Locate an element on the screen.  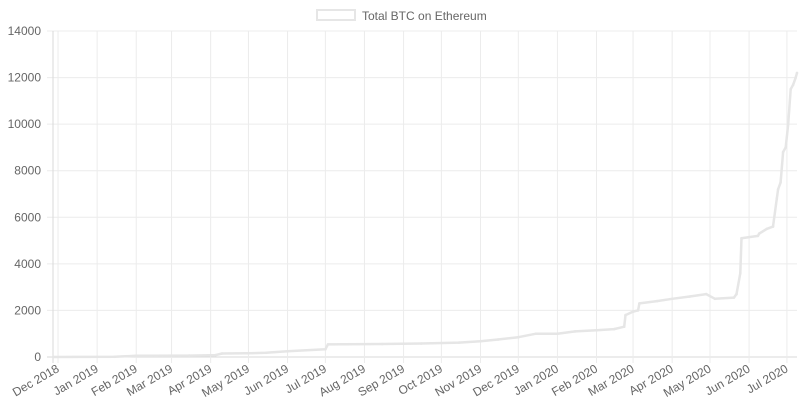
legend: Total BTC on Ethereum is located at coordinates (401, 16).